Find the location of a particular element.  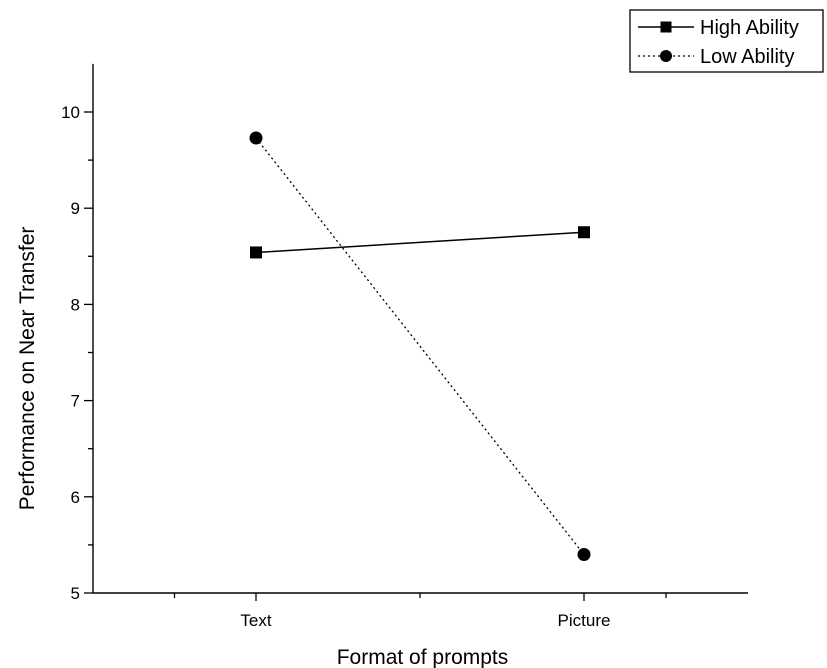

series-line is located at coordinates (420, 242).